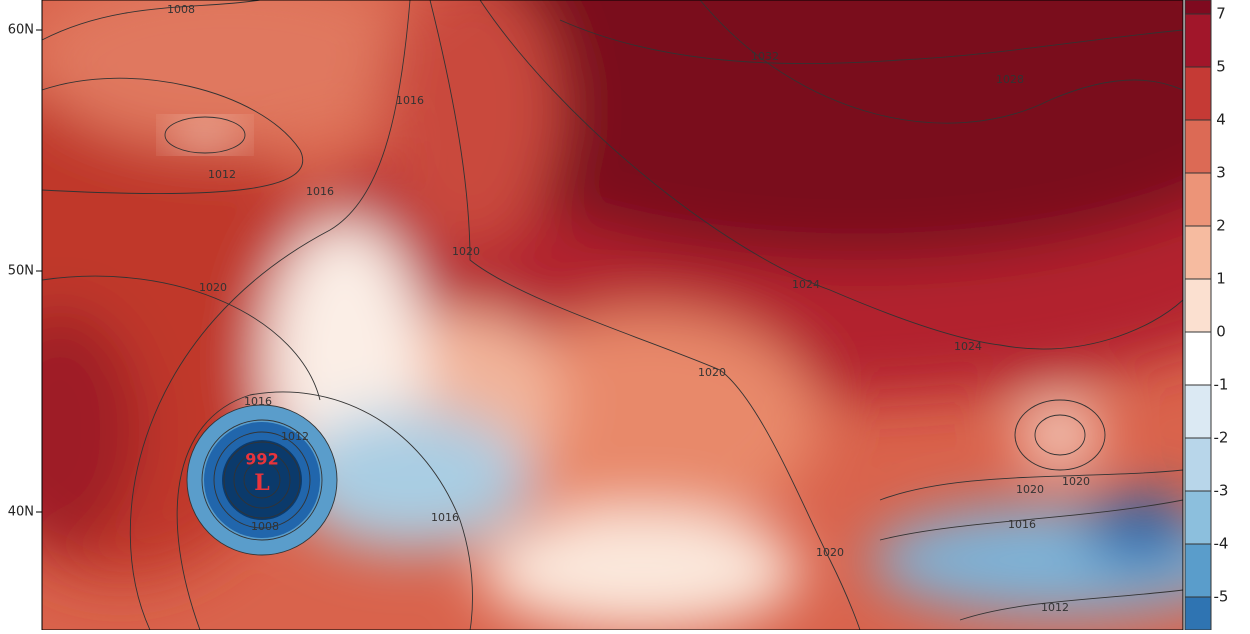 The width and height of the screenshot is (1250, 634). Describe the element at coordinates (1221, 385) in the screenshot. I see `colorbar-label: -1` at that location.